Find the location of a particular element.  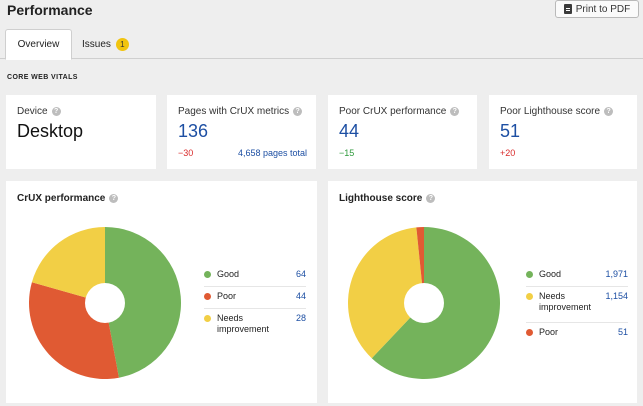

metric-label-text: Device is located at coordinates (32, 111).